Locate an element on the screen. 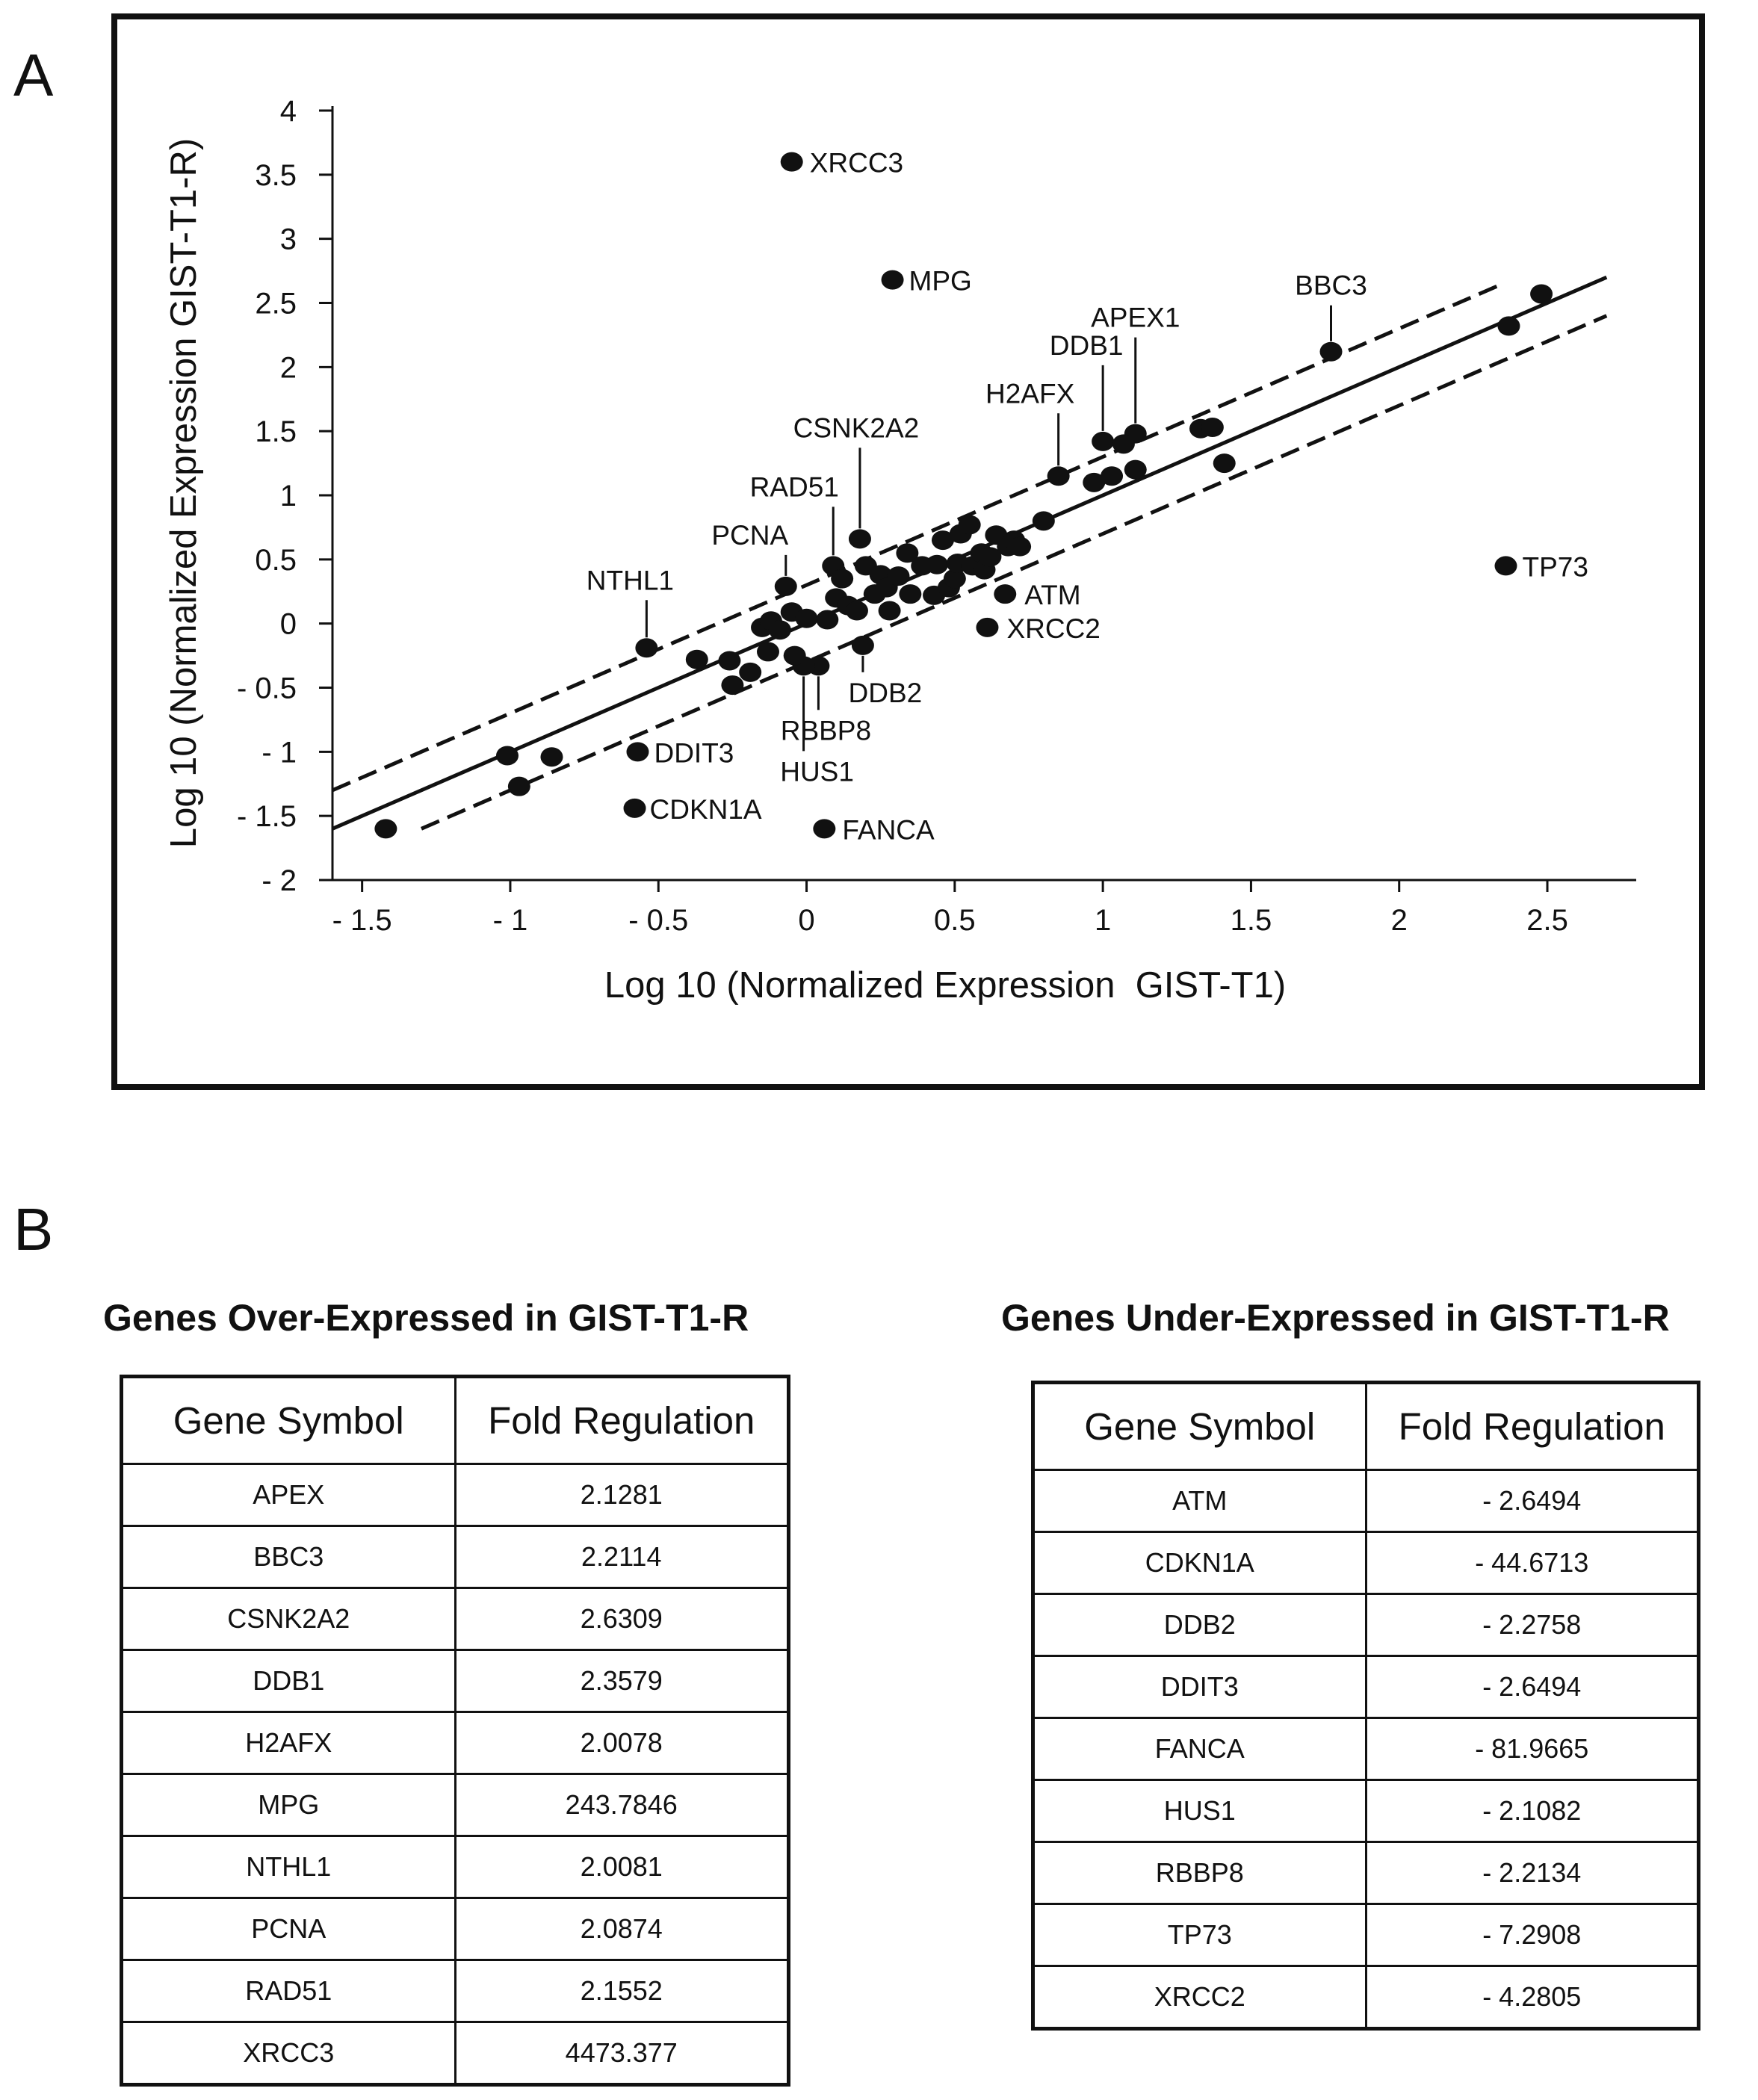 This screenshot has width=1758, height=2100. table-row: RAD51 2.1552 is located at coordinates (455, 1991).